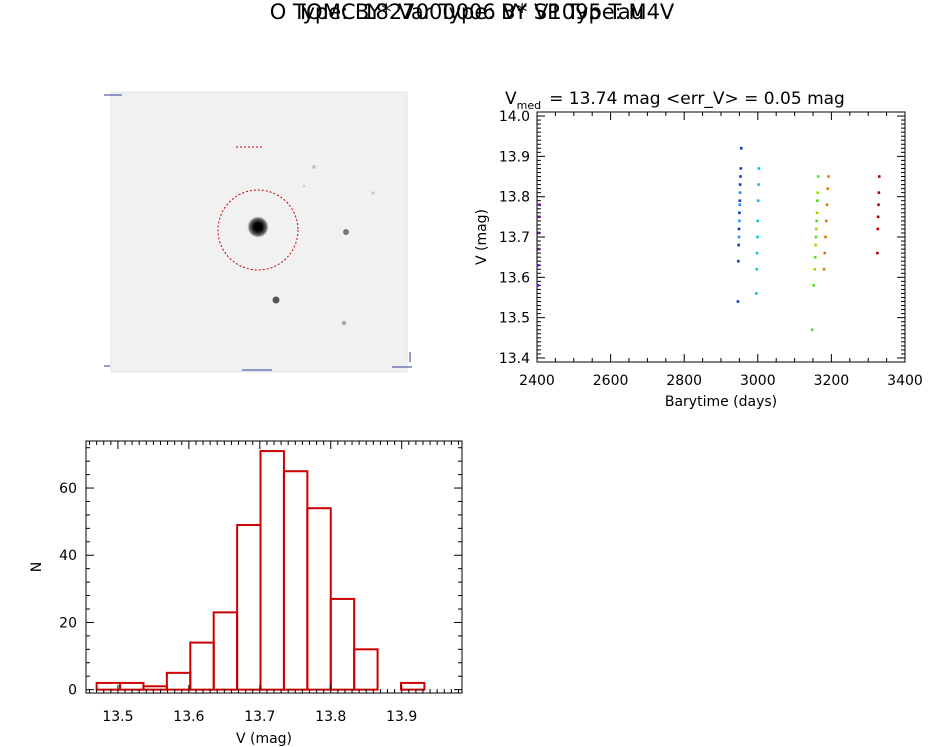 The width and height of the screenshot is (944, 747). What do you see at coordinates (832, 381) in the screenshot?
I see `x-tick-label: 3200` at bounding box center [832, 381].